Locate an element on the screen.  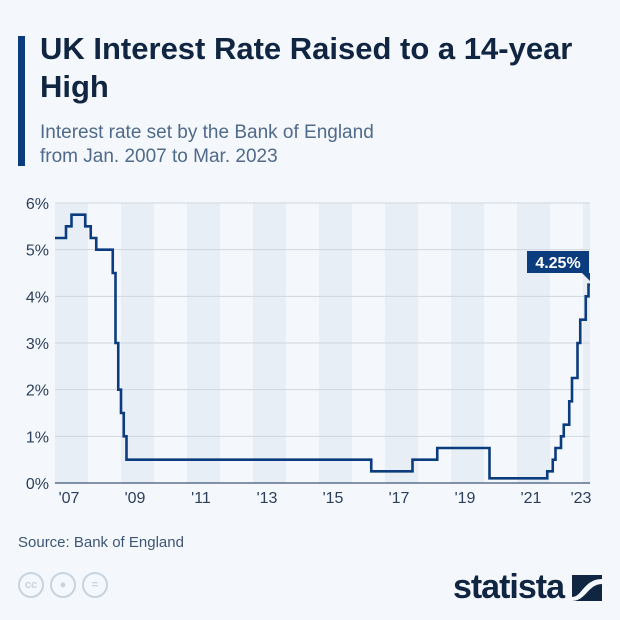
y-tick-label: 4% is located at coordinates (37, 297).